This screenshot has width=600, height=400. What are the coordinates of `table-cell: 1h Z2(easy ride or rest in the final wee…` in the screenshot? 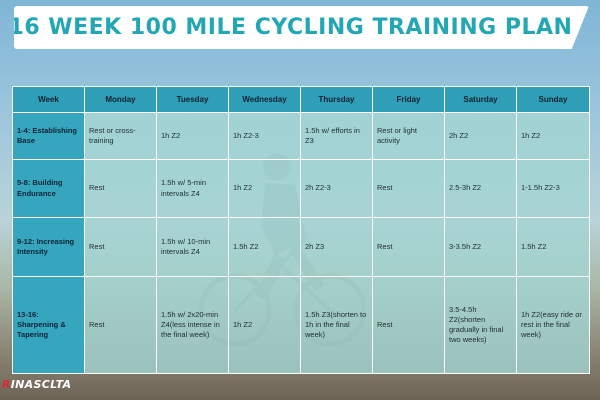 It's located at (553, 325).